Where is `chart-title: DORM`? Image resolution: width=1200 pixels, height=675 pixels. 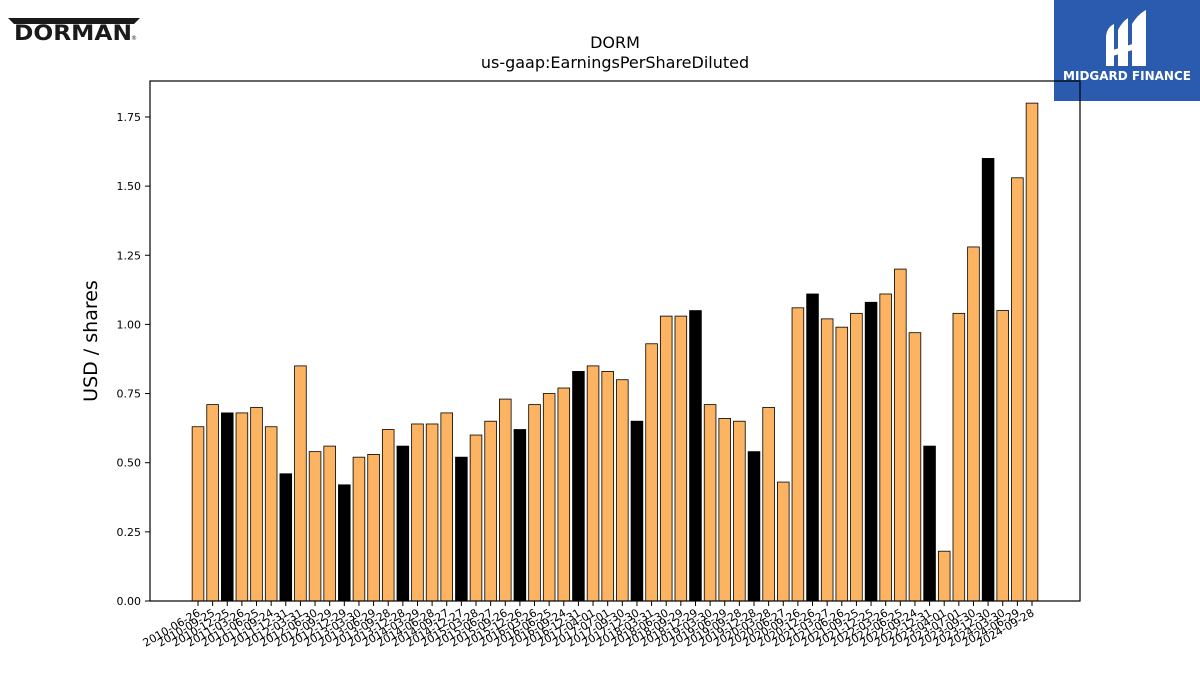
chart-title: DORM is located at coordinates (615, 42).